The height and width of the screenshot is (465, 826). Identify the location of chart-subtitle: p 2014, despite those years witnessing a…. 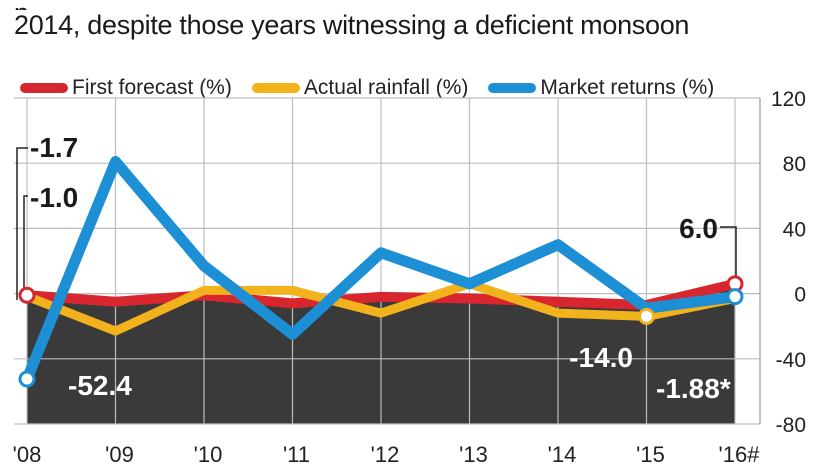
(414, 20).